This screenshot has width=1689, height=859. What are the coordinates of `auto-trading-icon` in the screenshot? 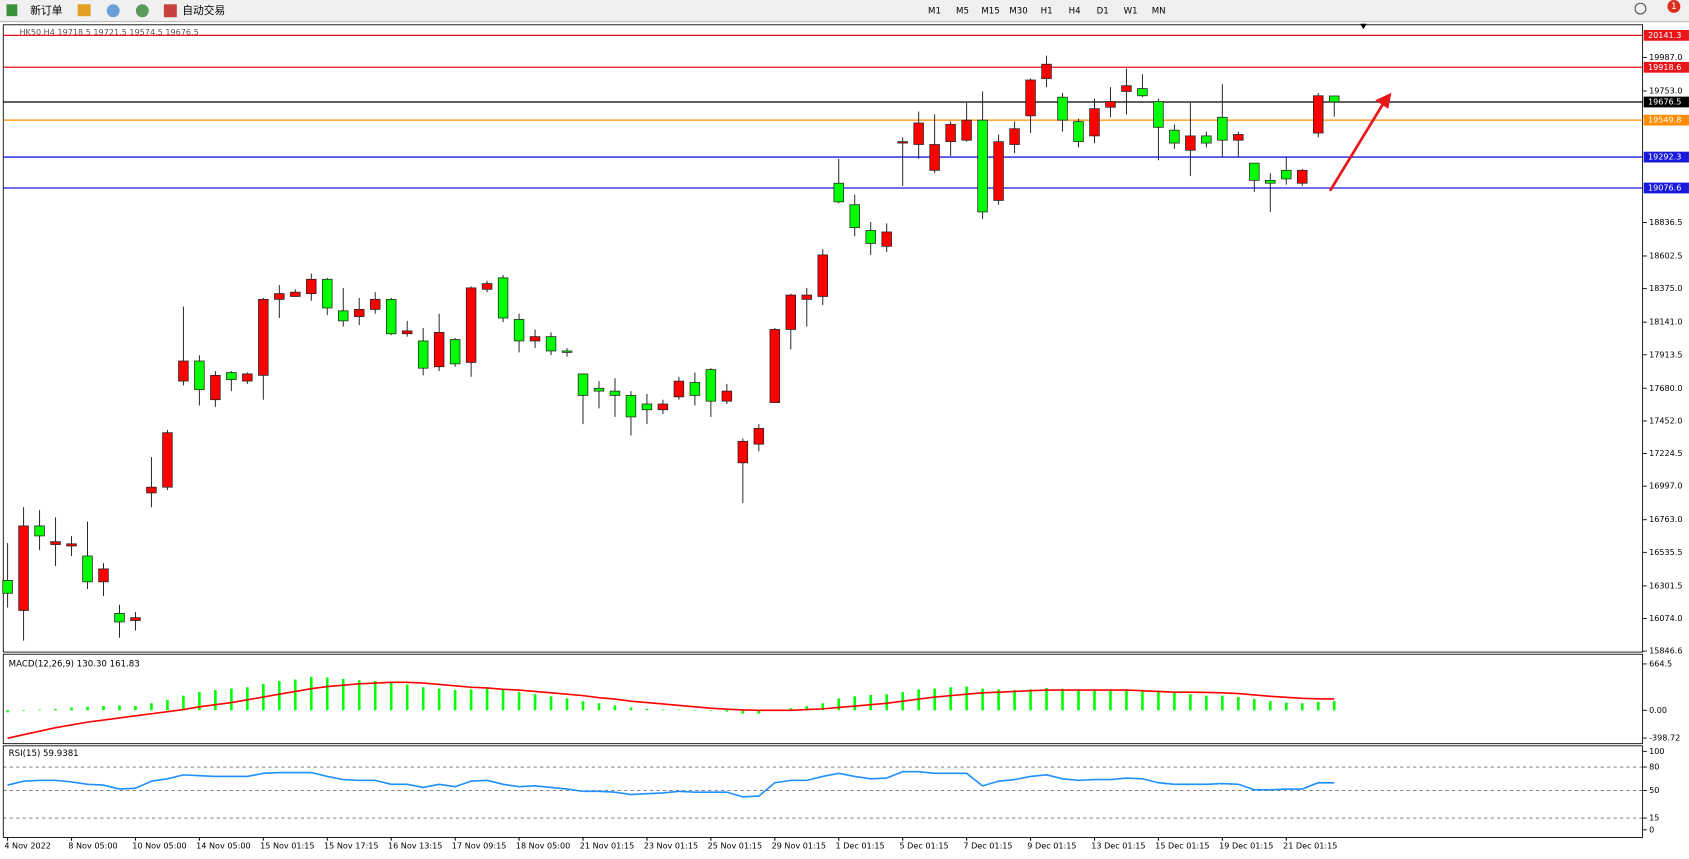 It's located at (170, 11).